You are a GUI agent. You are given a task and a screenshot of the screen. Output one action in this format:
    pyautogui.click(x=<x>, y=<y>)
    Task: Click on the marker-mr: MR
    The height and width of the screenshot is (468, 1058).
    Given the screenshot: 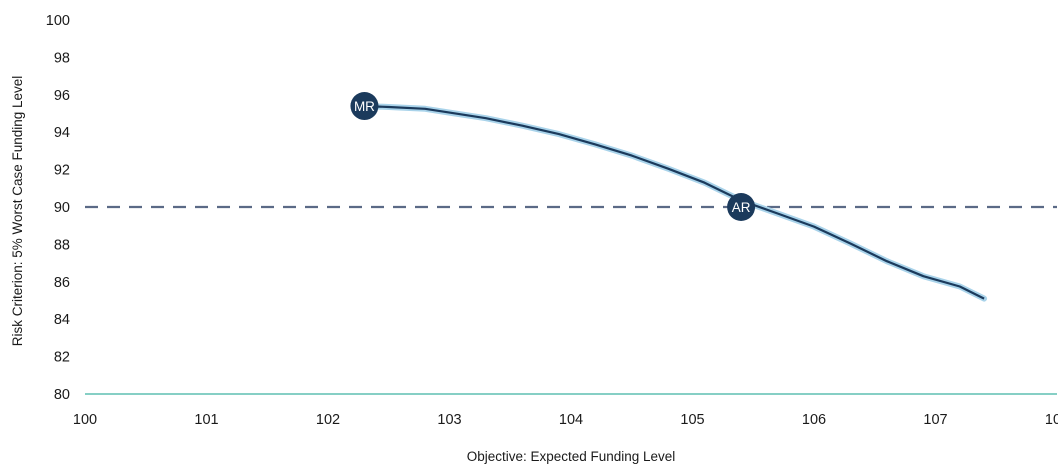 What is the action you would take?
    pyautogui.click(x=364, y=106)
    